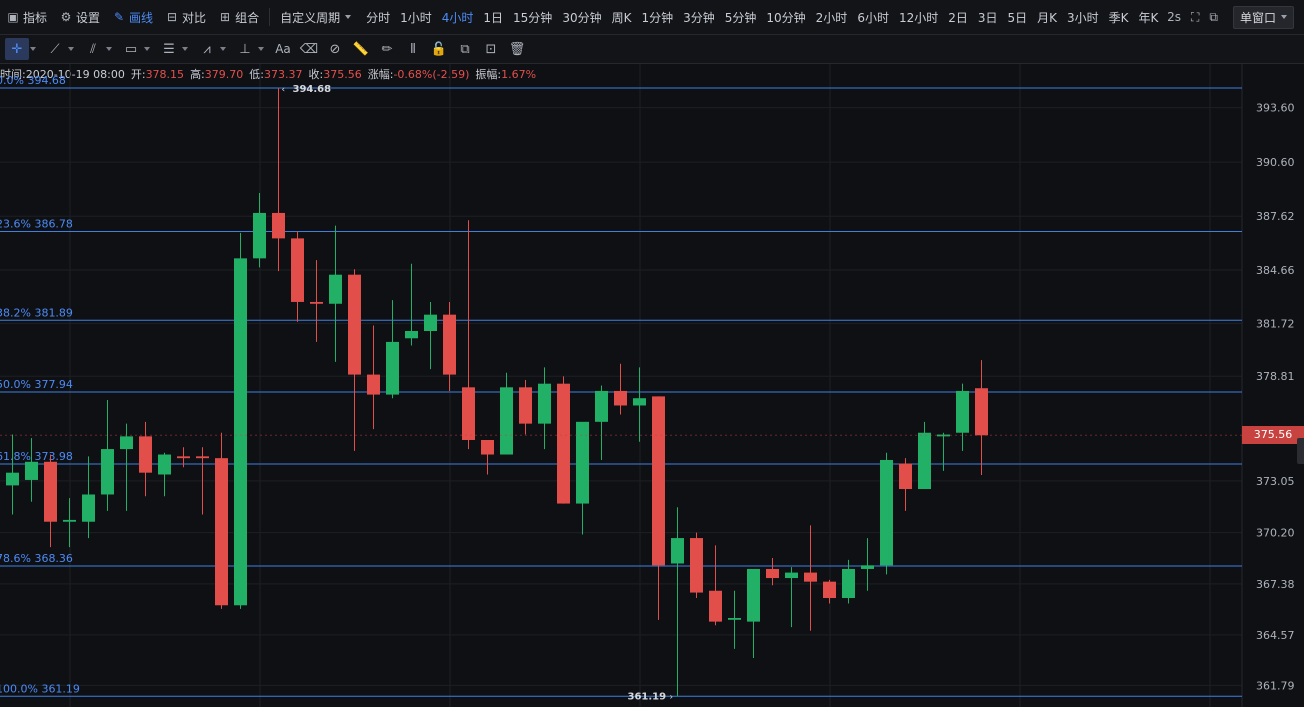  Describe the element at coordinates (119, 17) in the screenshot. I see `draw-line-icon: ✎` at that location.